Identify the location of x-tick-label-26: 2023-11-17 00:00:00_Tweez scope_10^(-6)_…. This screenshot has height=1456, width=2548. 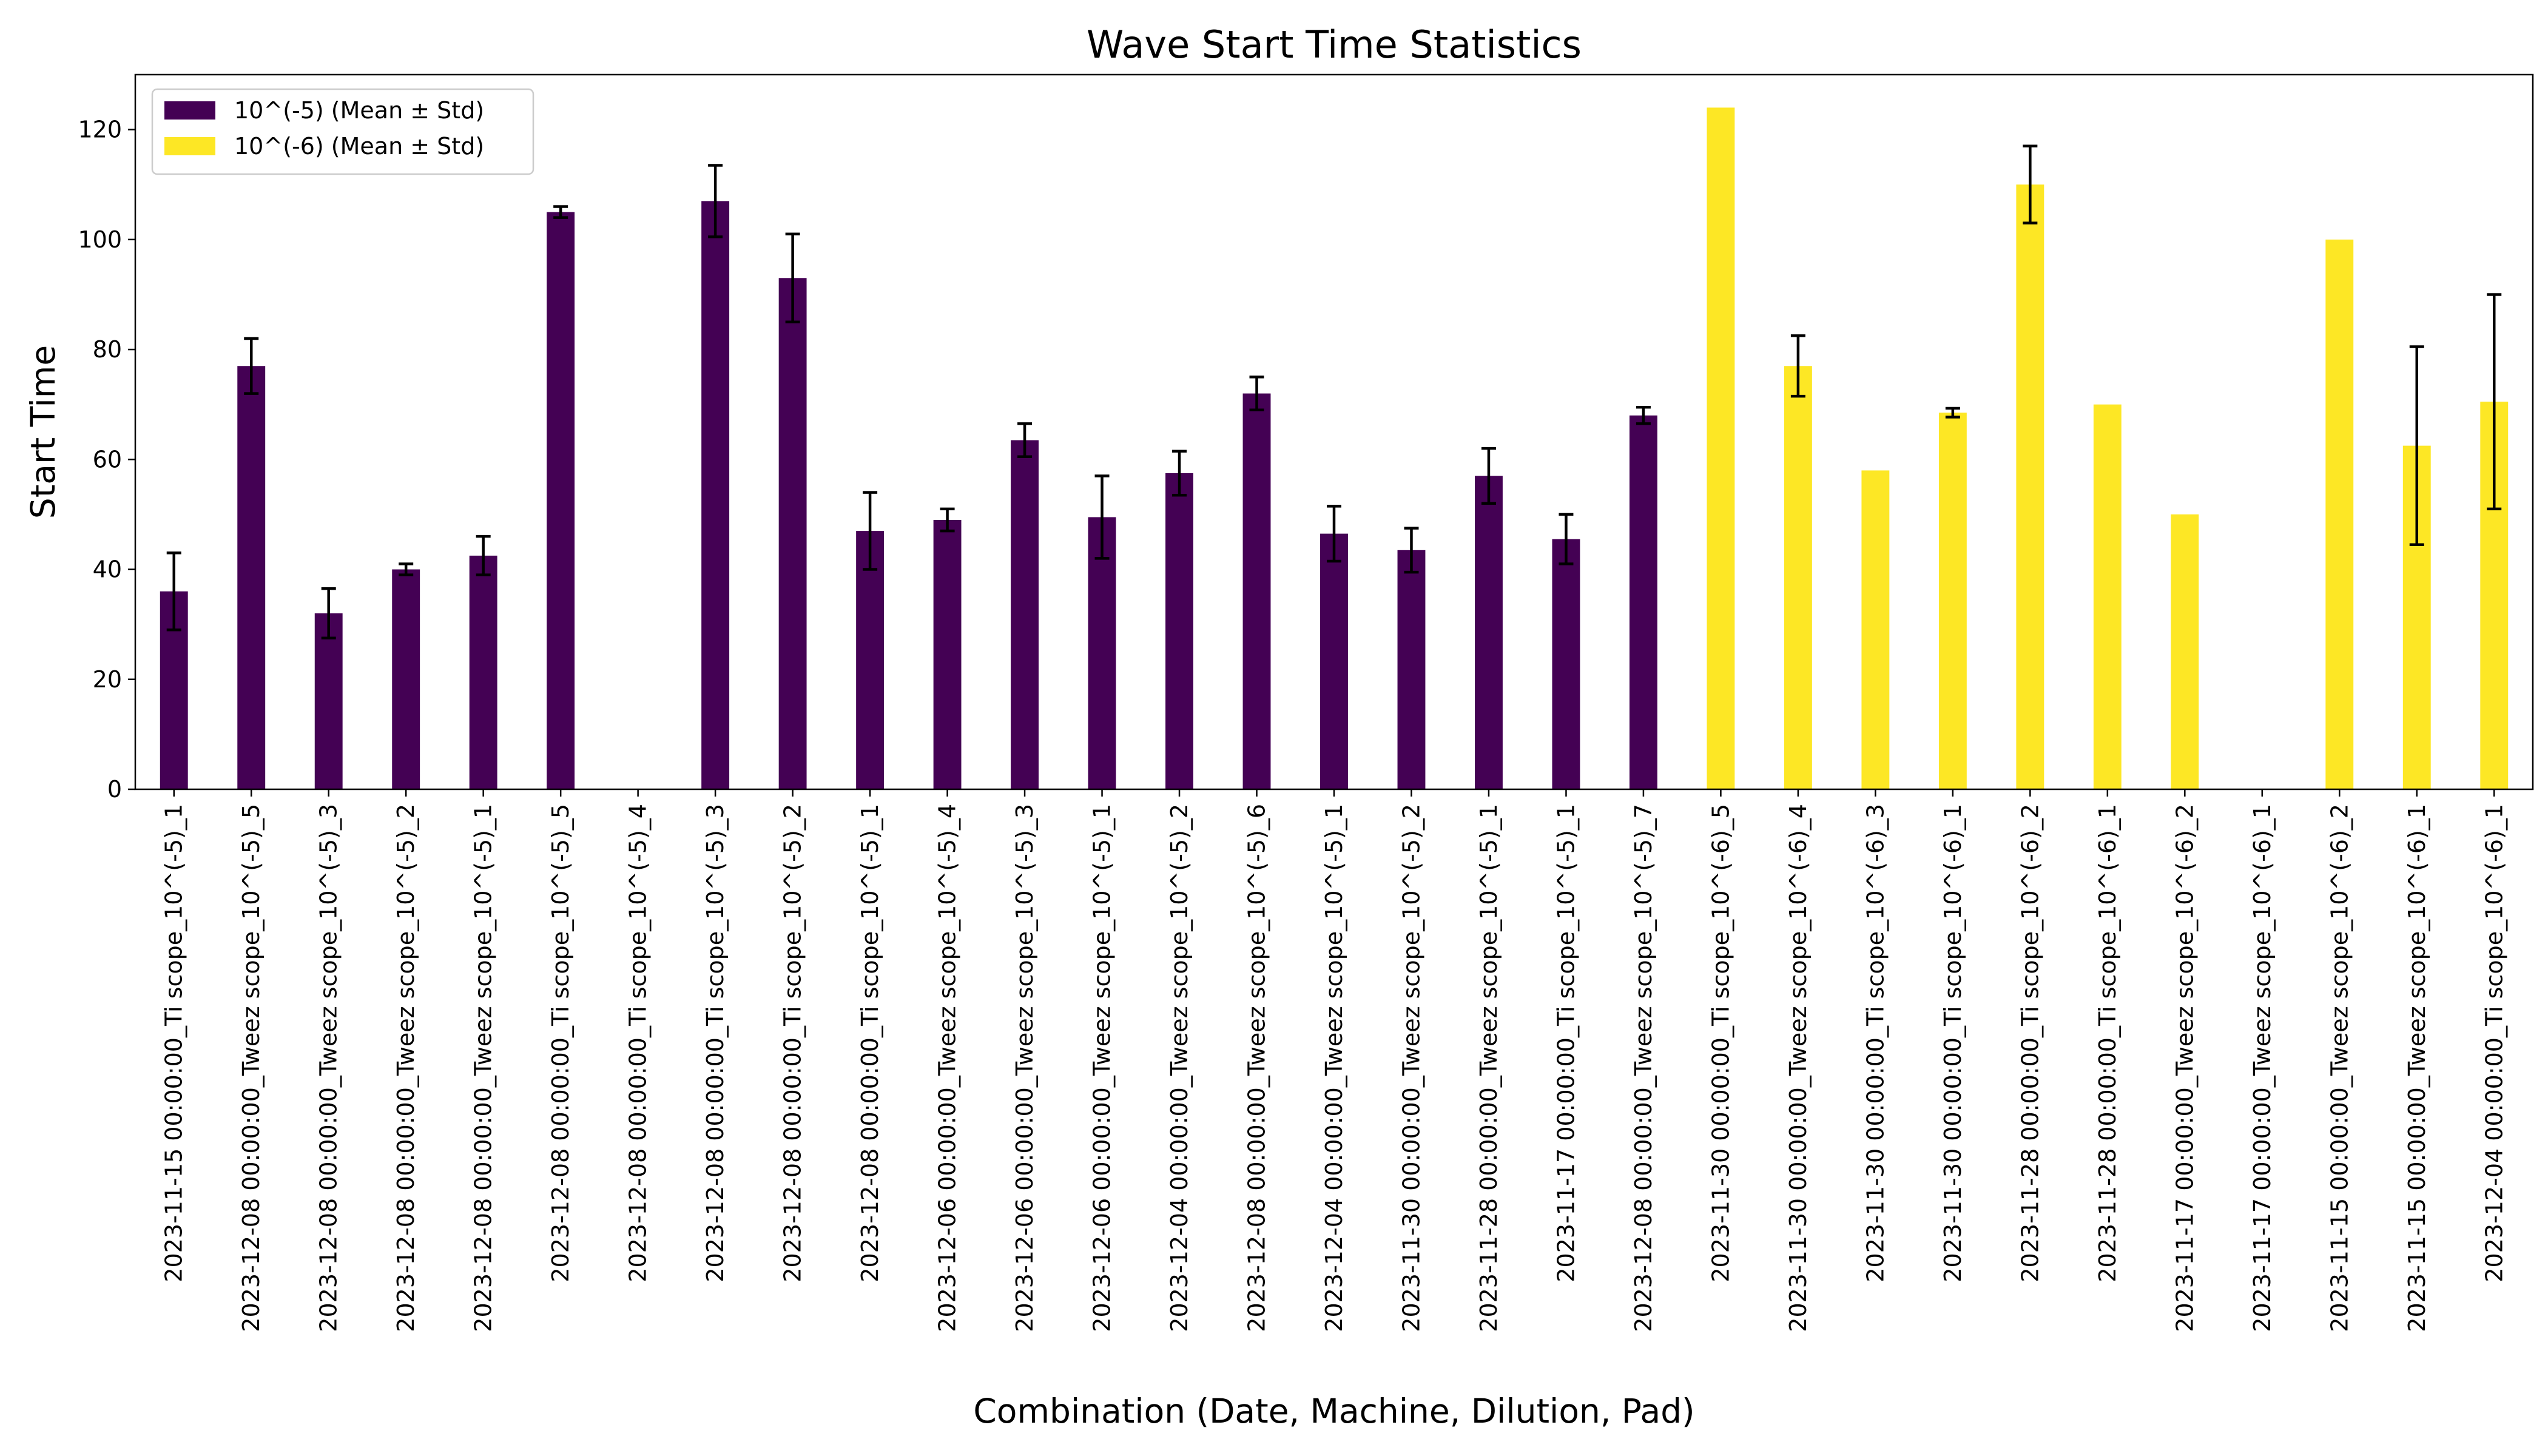
(2184, 1068).